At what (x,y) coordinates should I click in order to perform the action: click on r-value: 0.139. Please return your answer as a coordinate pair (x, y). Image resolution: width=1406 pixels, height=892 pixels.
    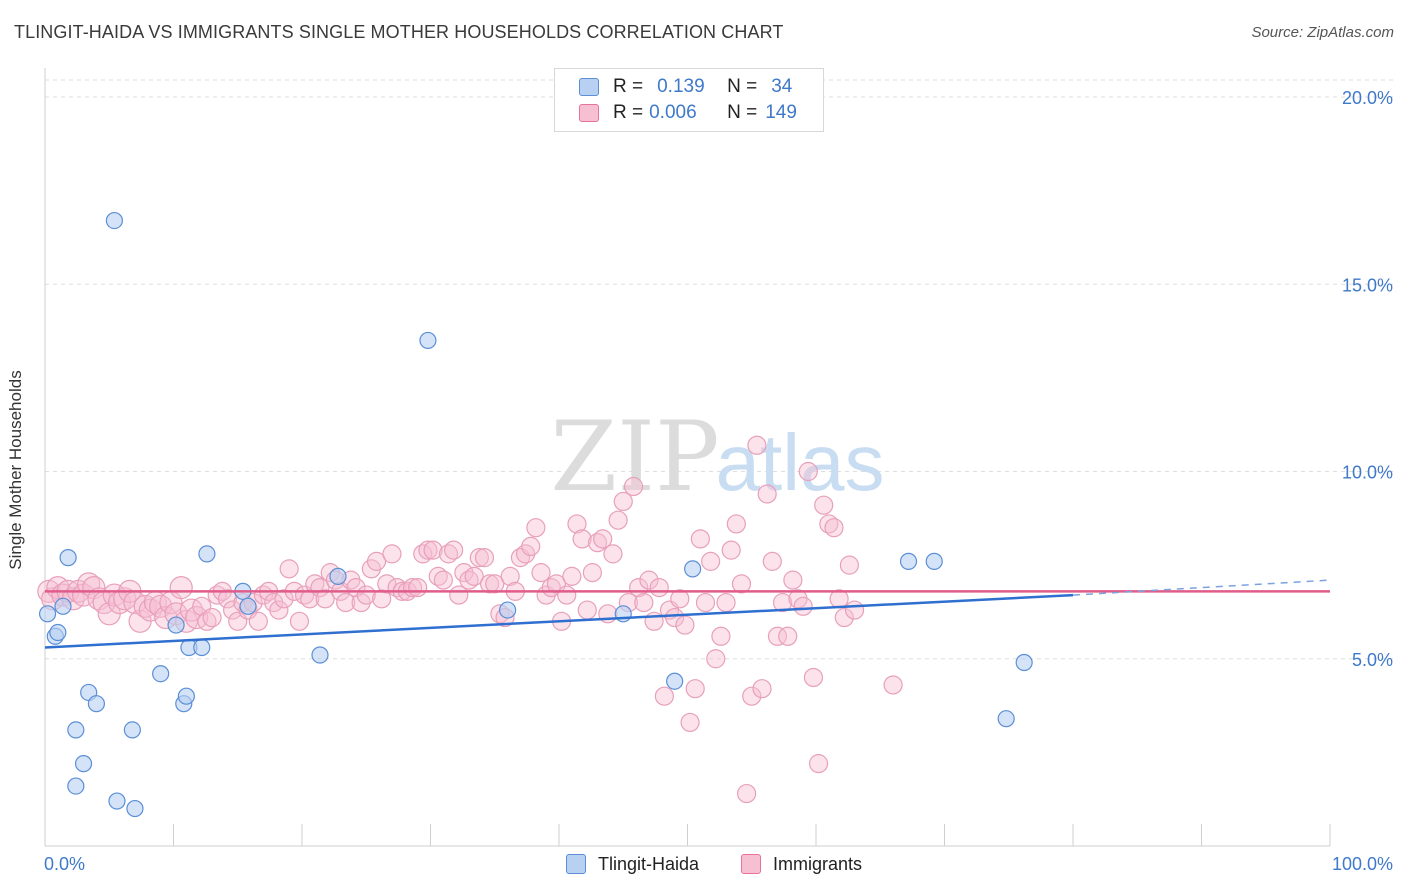
    Looking at the image, I should click on (681, 86).